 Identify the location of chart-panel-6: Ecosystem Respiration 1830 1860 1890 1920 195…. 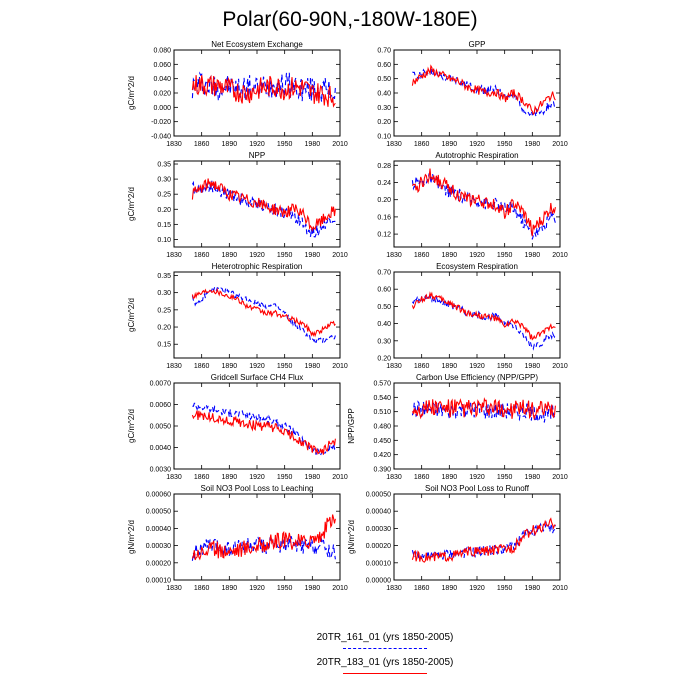
(472, 316).